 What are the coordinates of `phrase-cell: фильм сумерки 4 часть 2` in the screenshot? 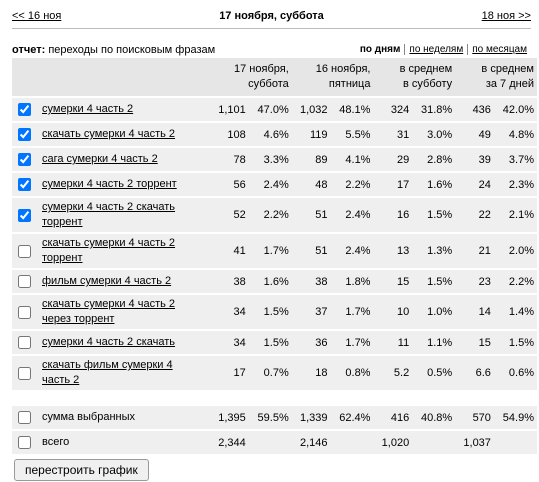 It's located at (125, 281).